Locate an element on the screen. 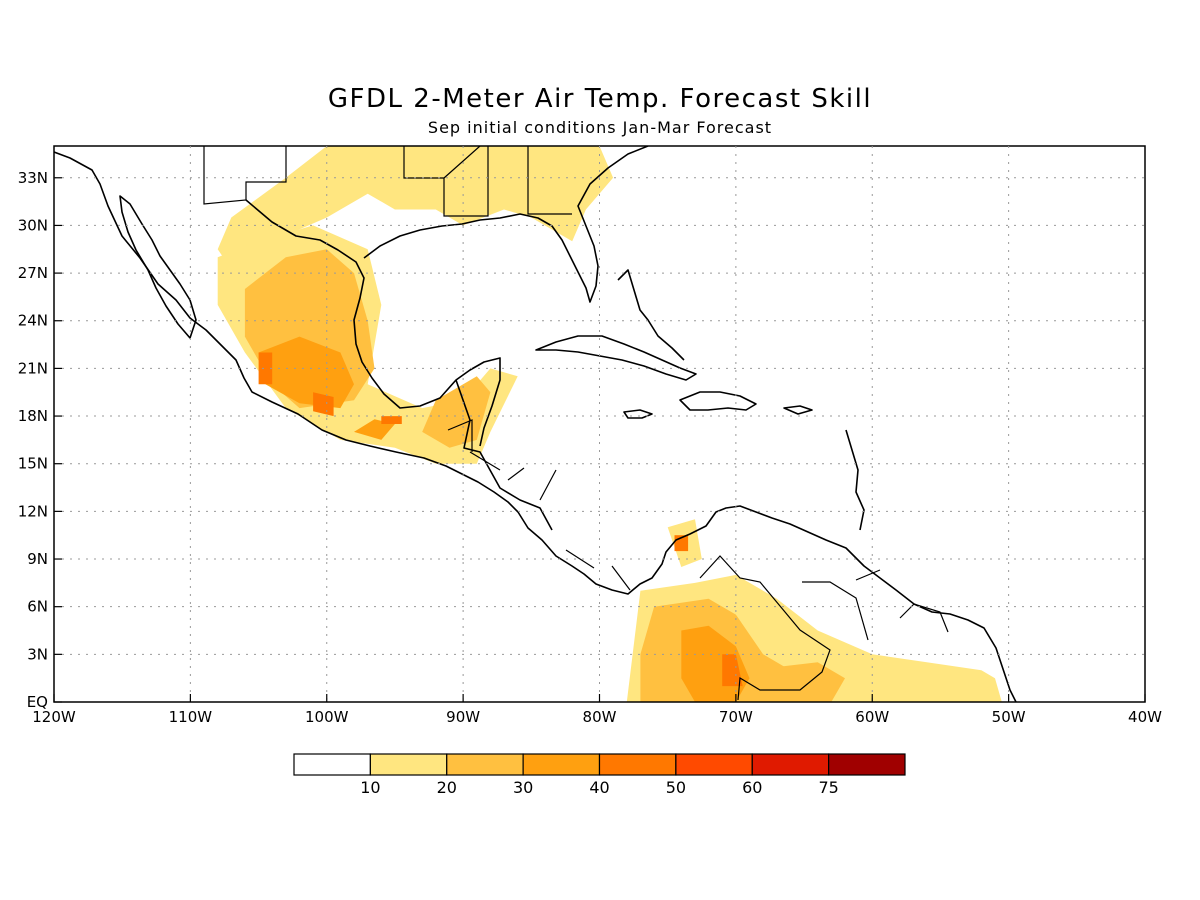  colorbar-label: 75 is located at coordinates (828, 787).